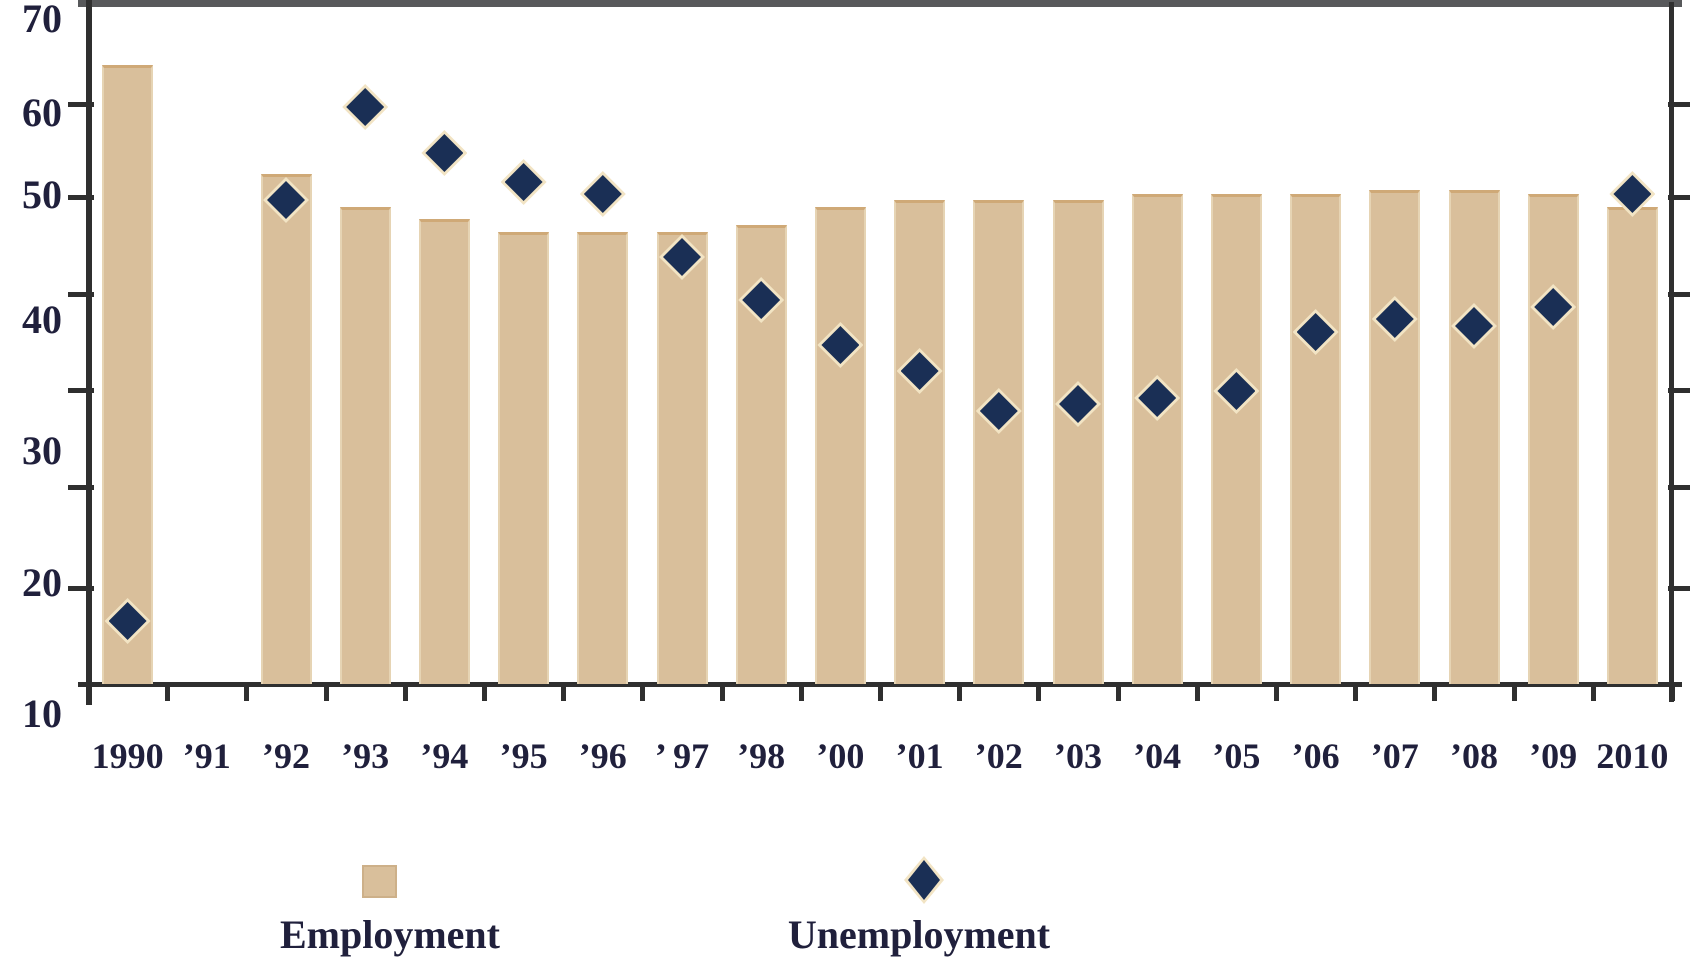  I want to click on x-axis-label-year: 2010, so click(1632, 756).